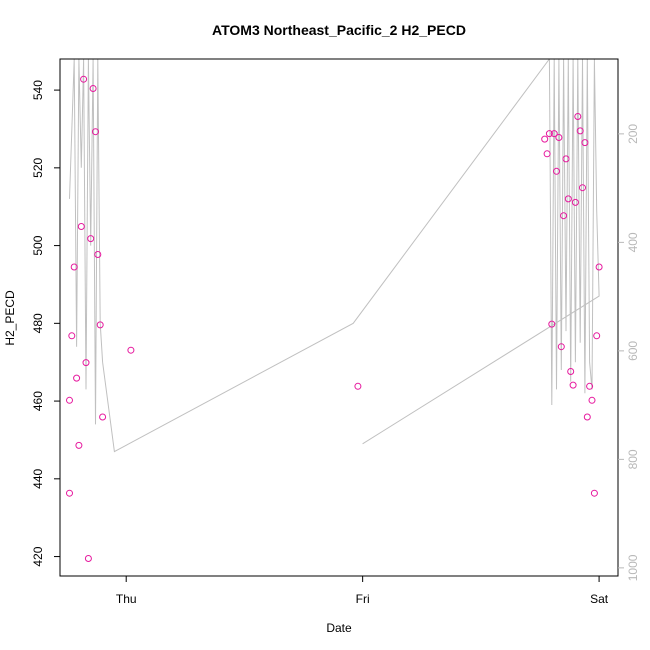 The width and height of the screenshot is (650, 650). What do you see at coordinates (339, 628) in the screenshot?
I see `x-axis-label: Date` at bounding box center [339, 628].